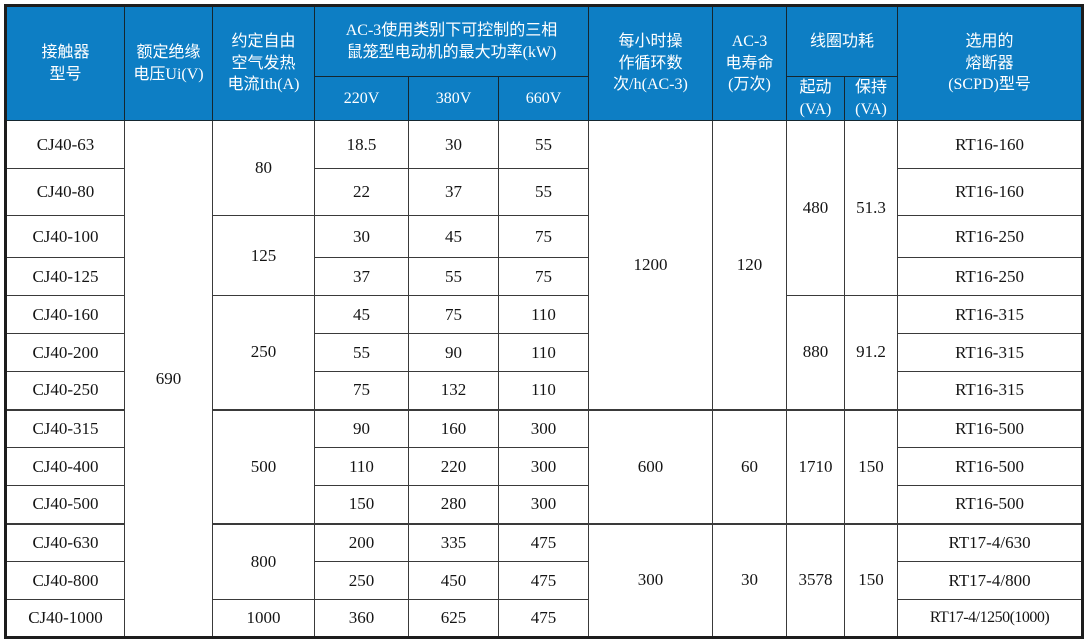 This screenshot has width=1085, height=639. What do you see at coordinates (750, 265) in the screenshot?
I see `life-cell: 120` at bounding box center [750, 265].